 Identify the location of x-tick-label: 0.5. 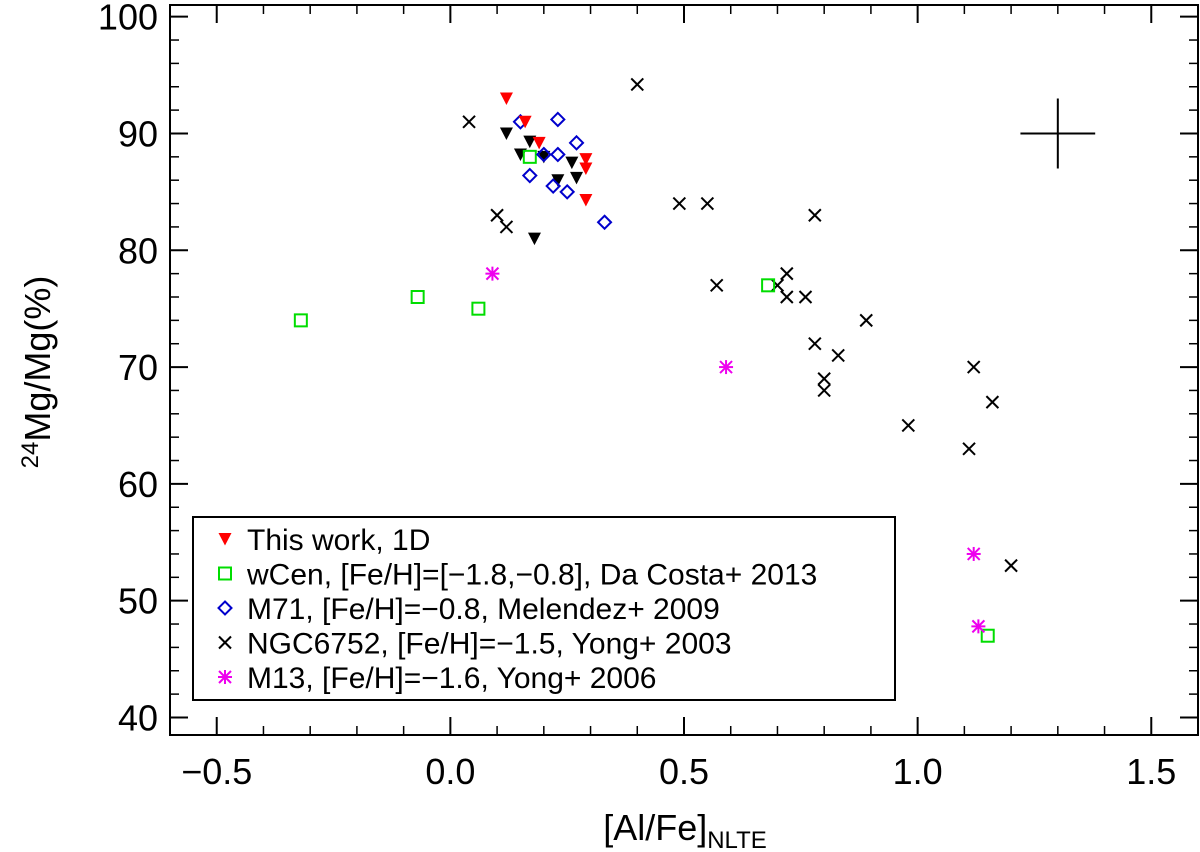
(684, 771).